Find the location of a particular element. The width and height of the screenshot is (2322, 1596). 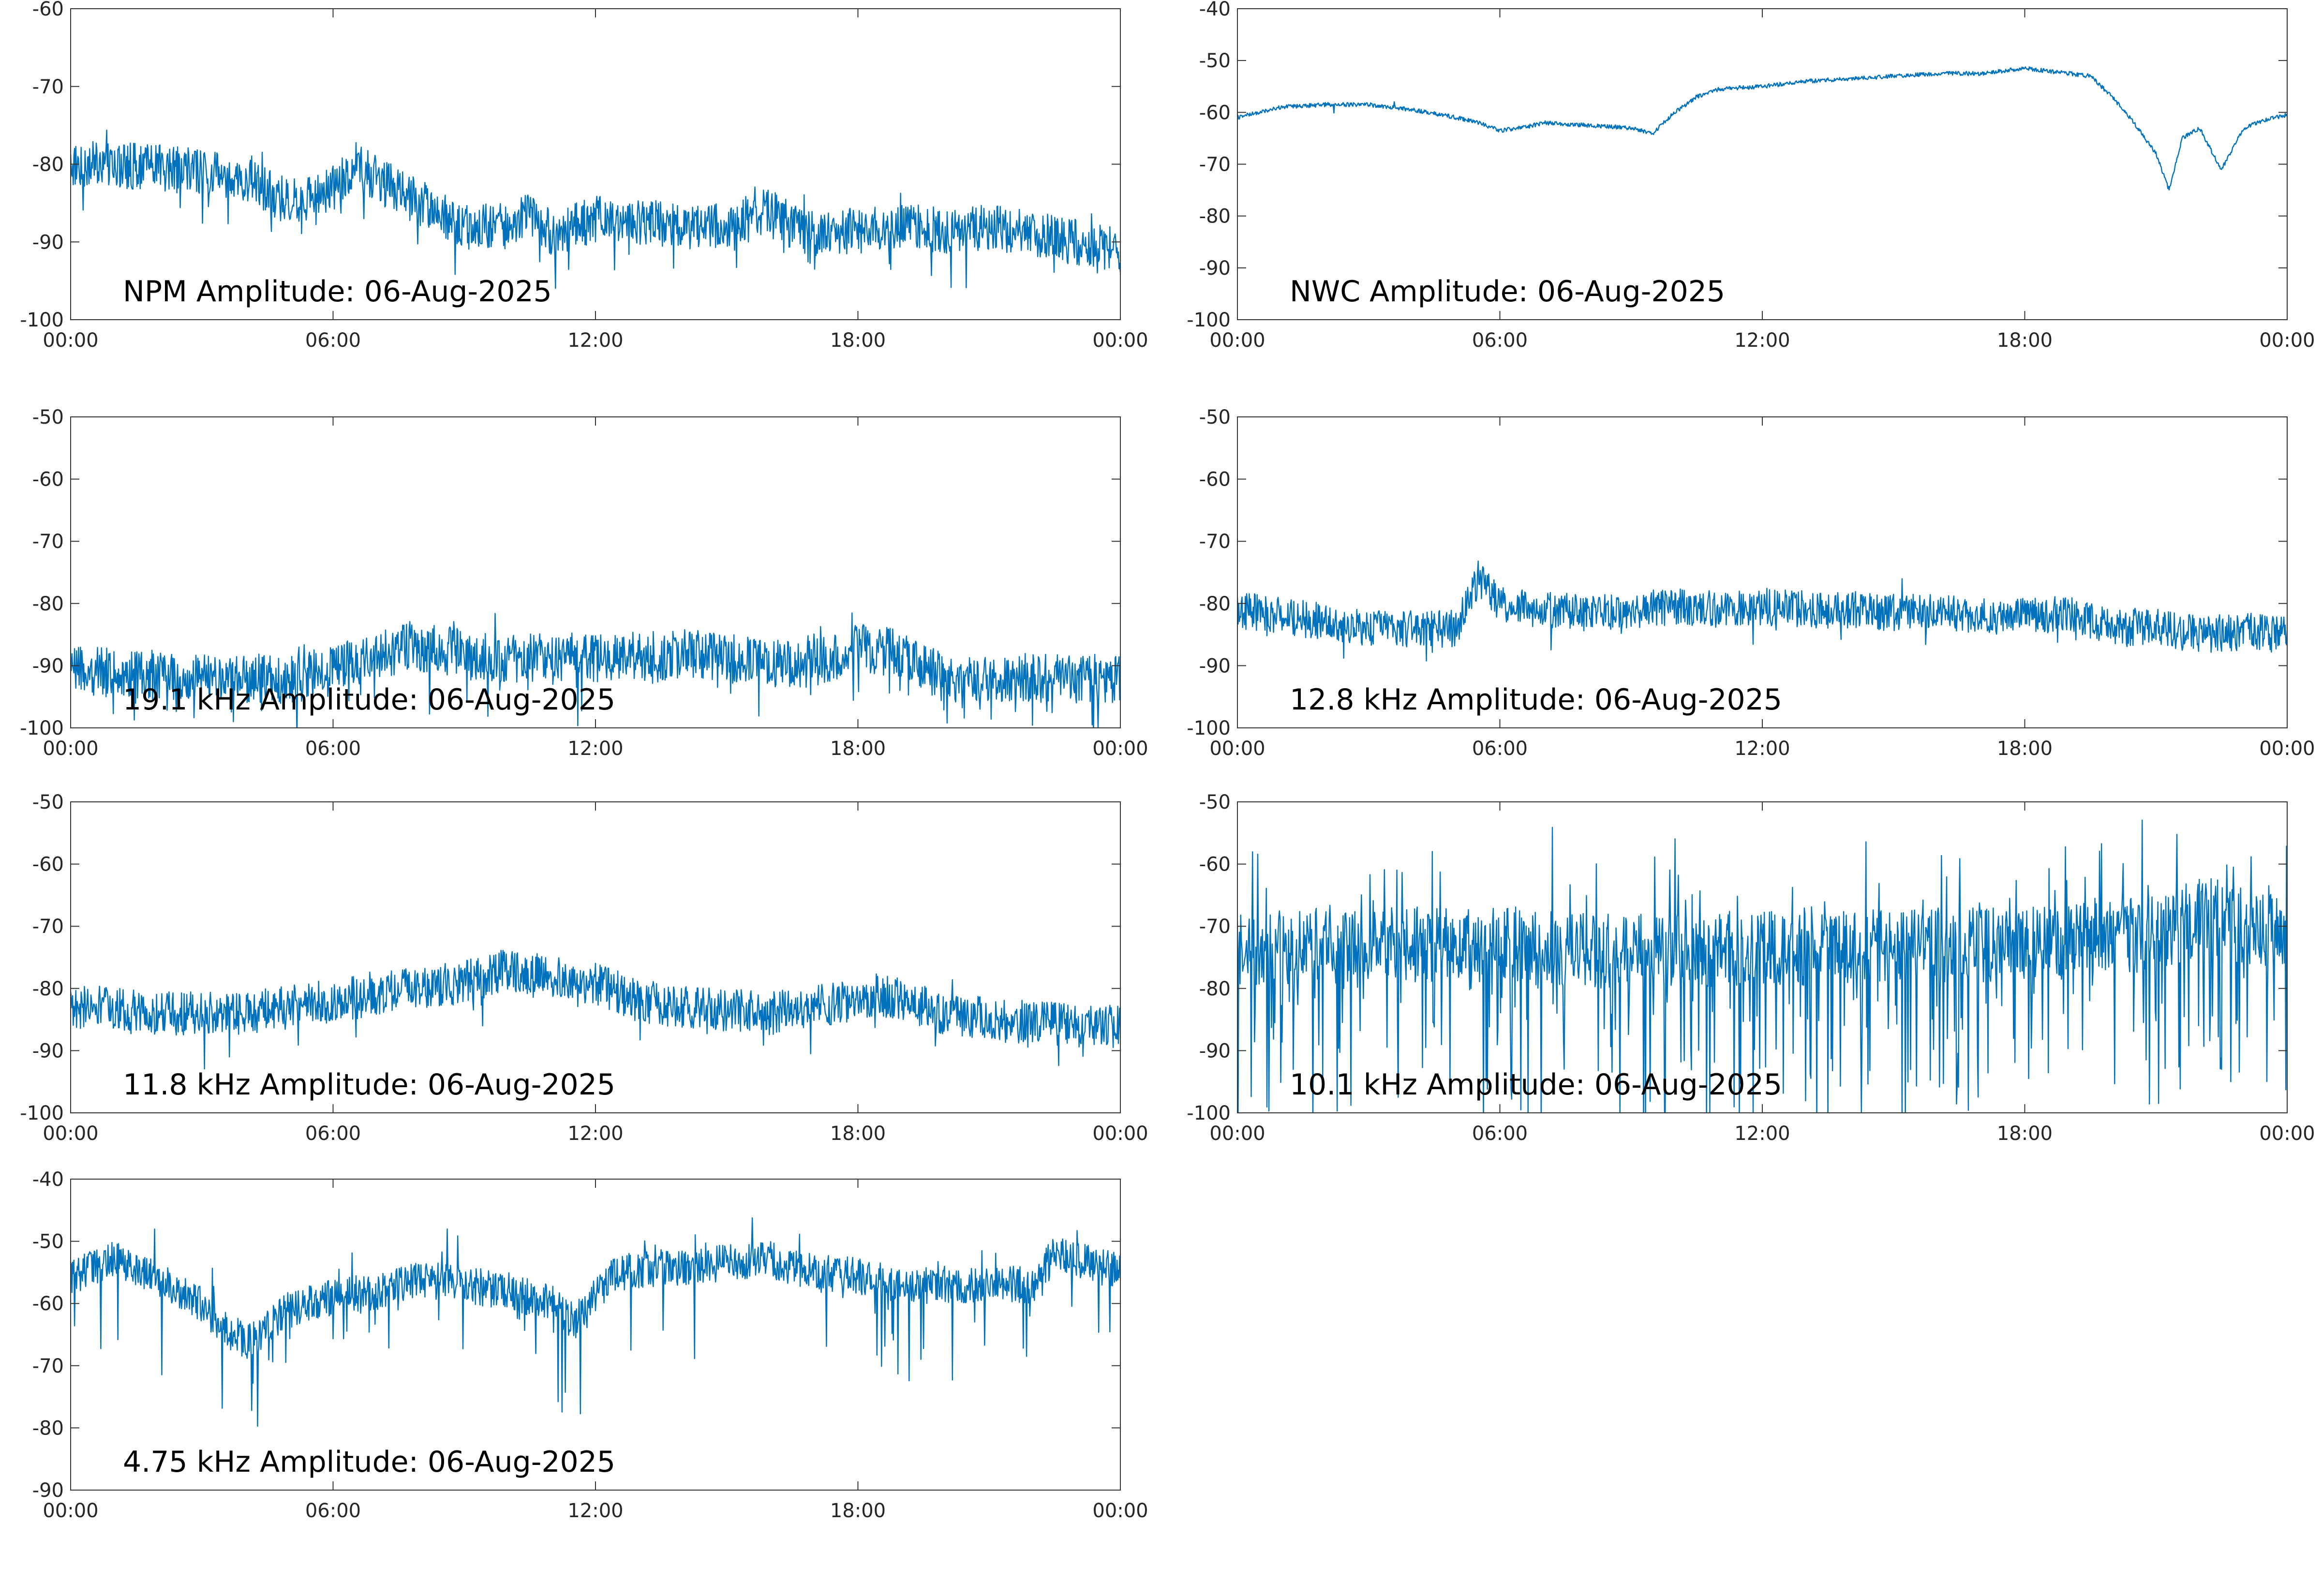

panel-title: 10.1 kHz Amplitude: 06-Aug-2025 is located at coordinates (1536, 1085).